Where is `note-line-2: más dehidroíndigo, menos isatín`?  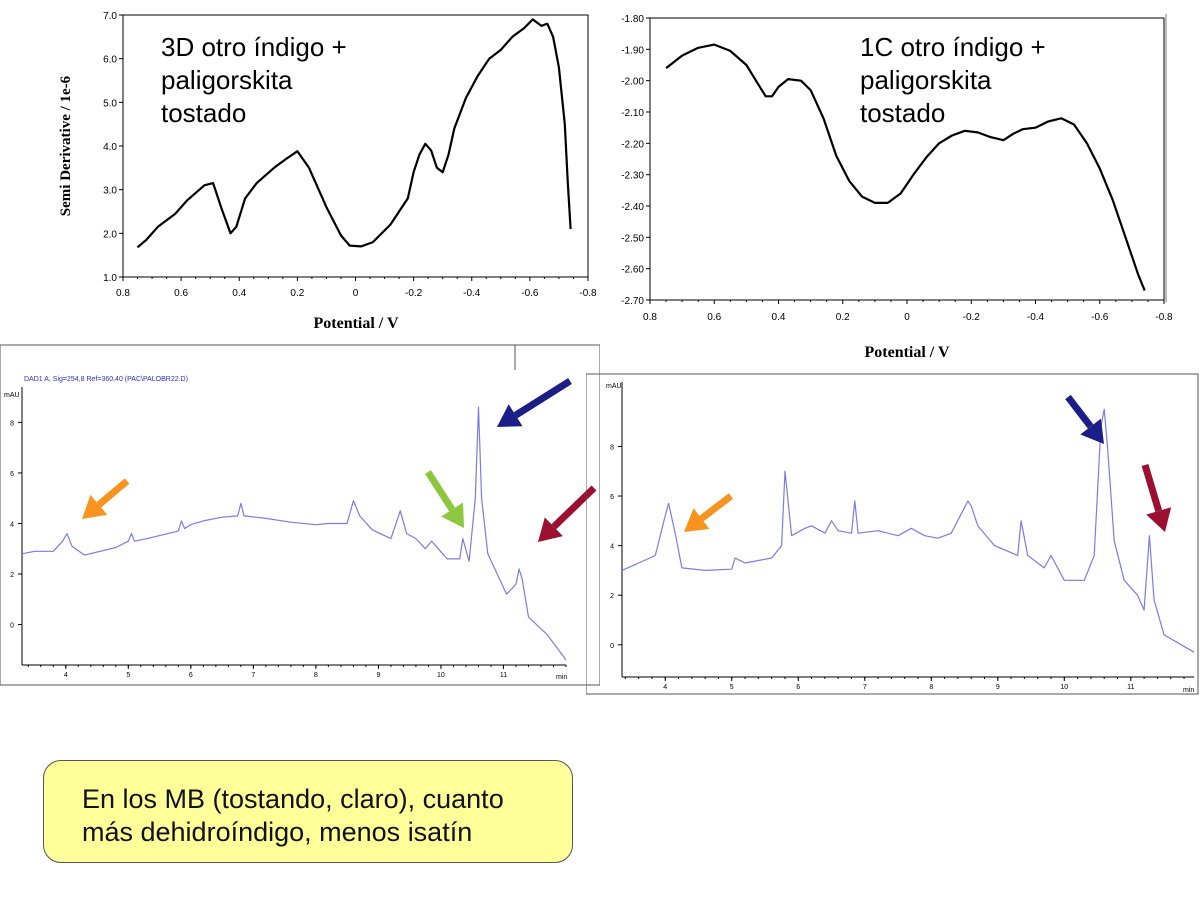
note-line-2: más dehidroíndigo, menos isatín is located at coordinates (277, 832).